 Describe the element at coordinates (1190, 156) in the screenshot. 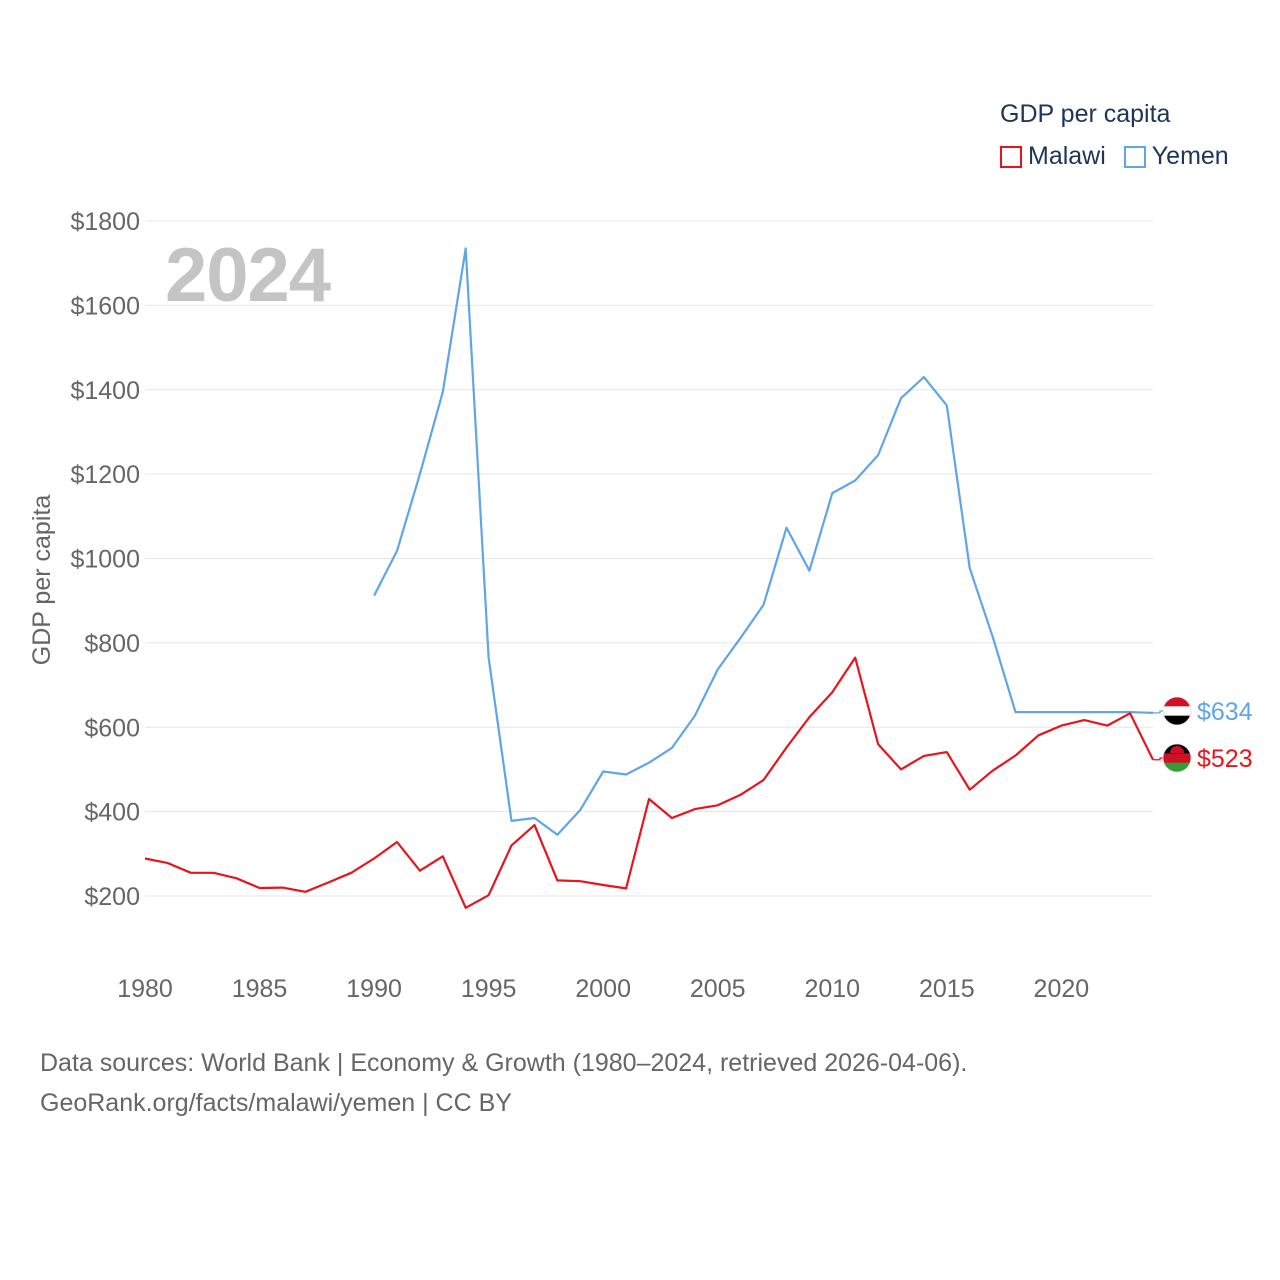

I see `legend-label-yemen: Yemen` at that location.